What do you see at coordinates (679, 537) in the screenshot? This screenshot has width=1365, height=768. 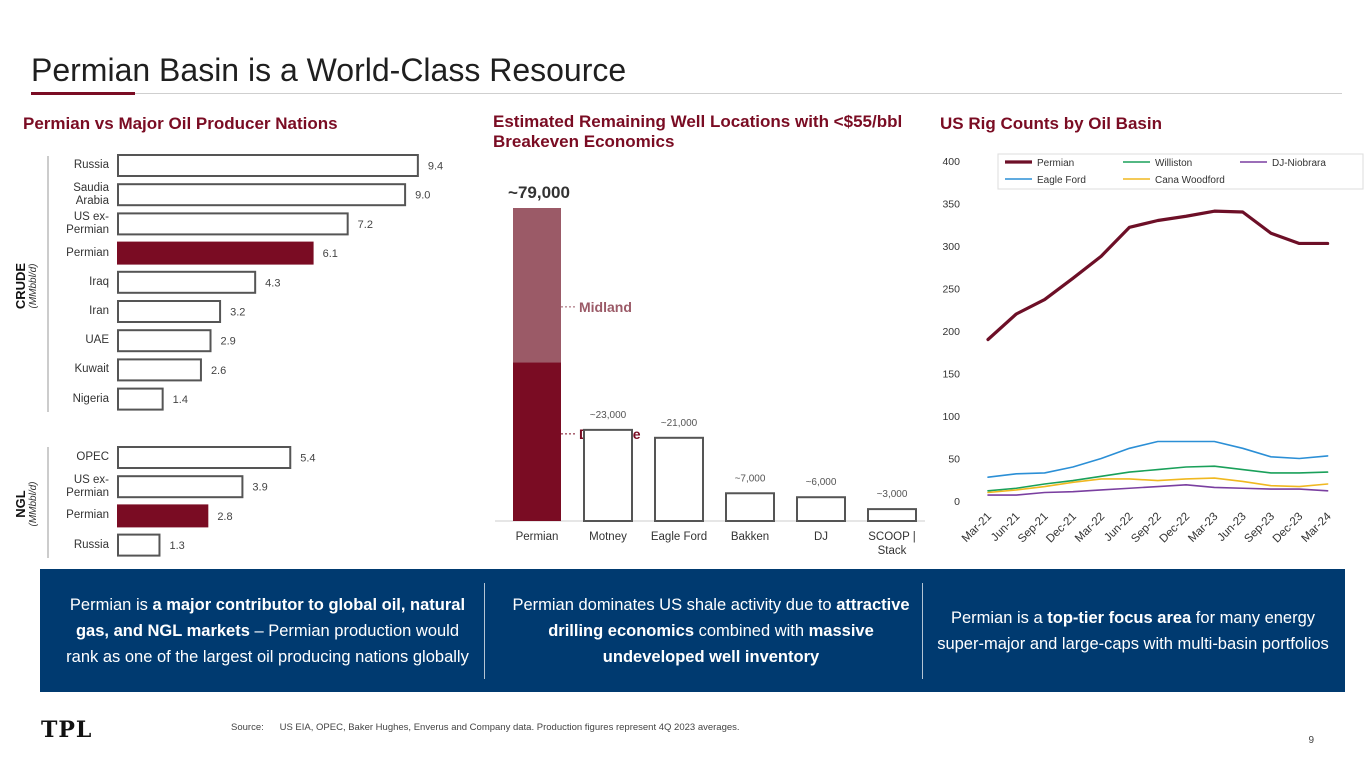 I see `category-label: Eagle Ford` at bounding box center [679, 537].